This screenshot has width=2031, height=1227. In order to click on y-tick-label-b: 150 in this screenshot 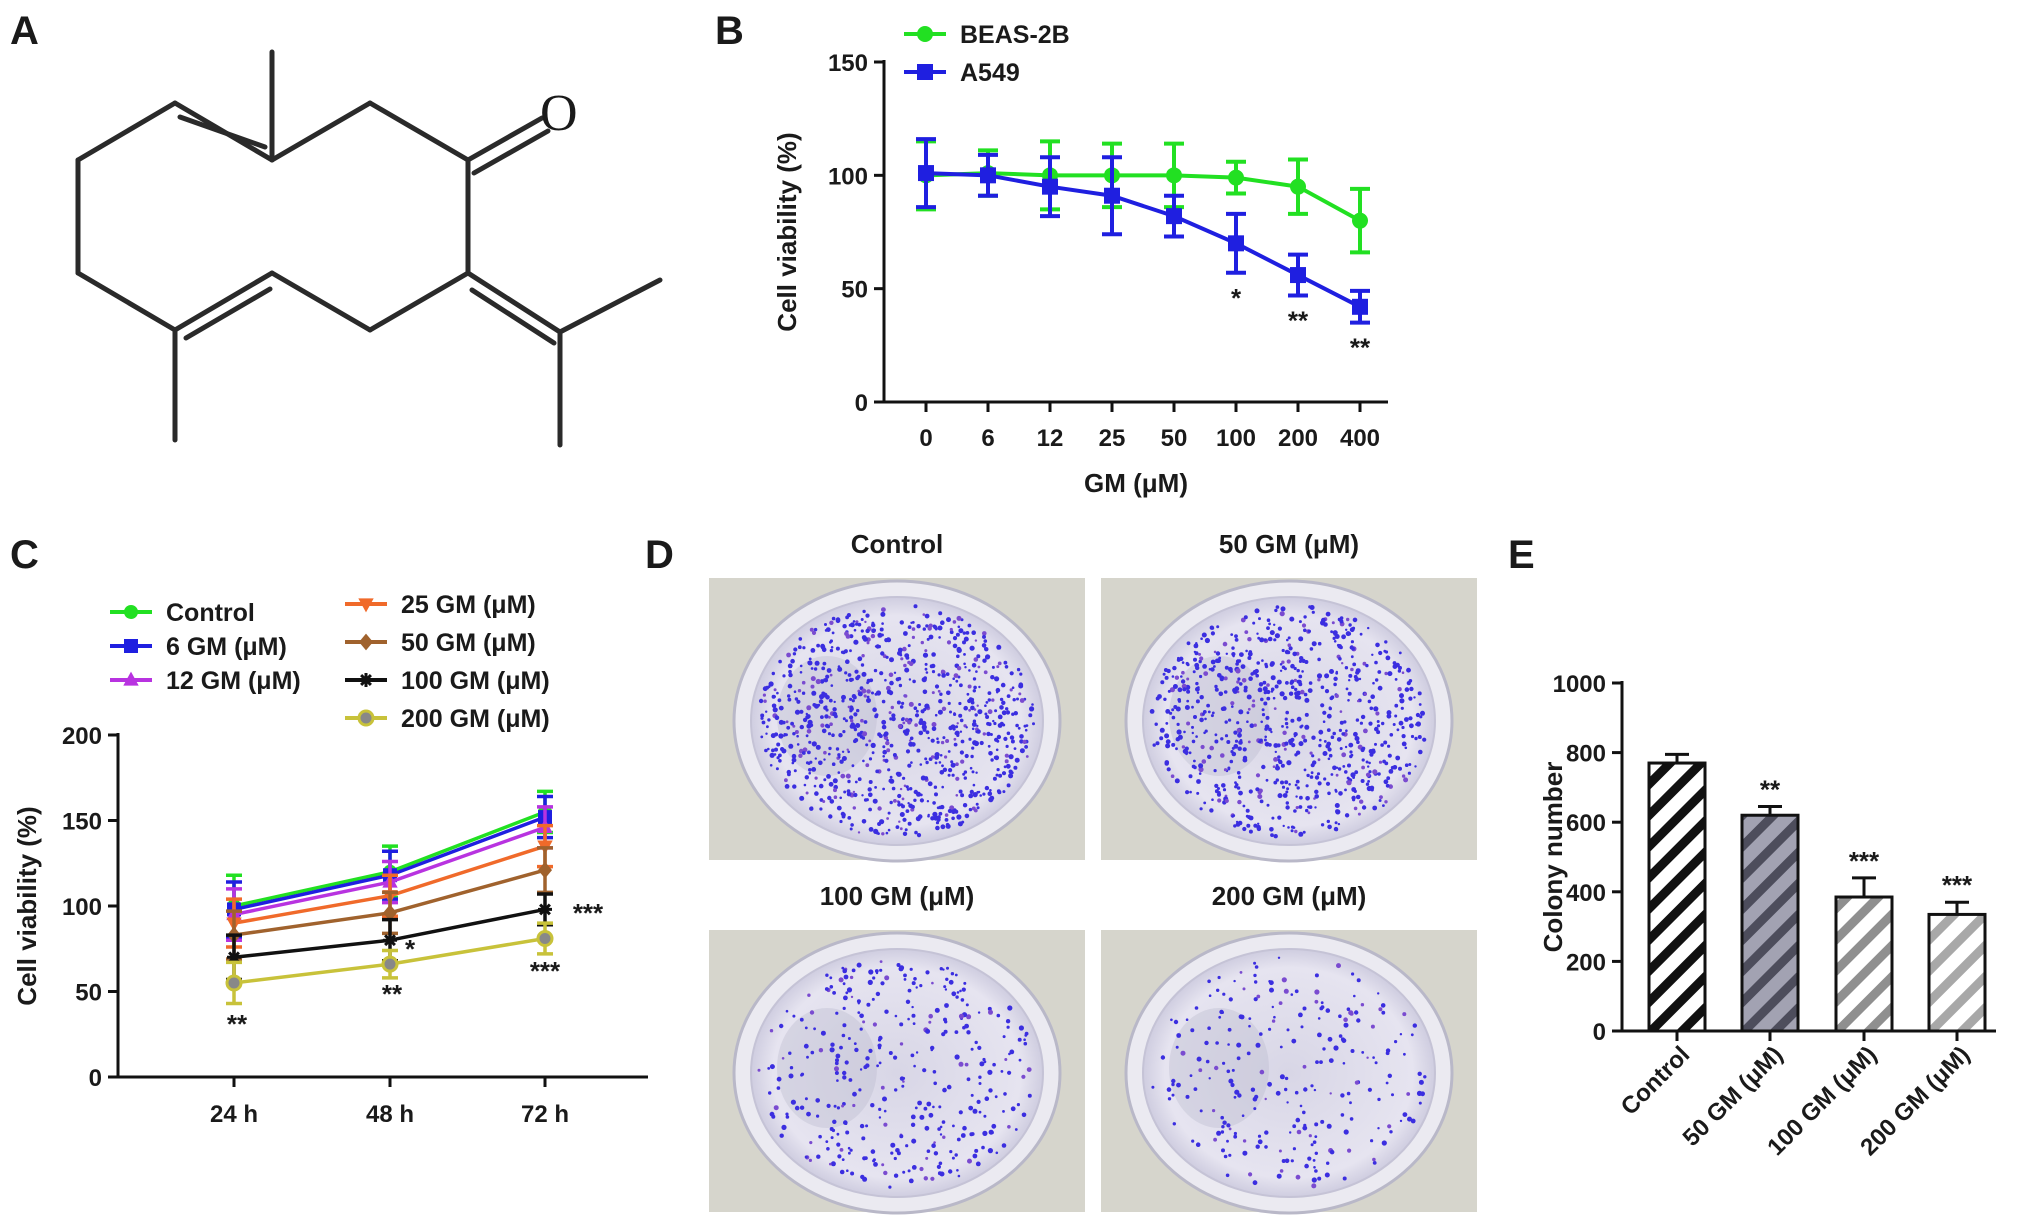, I will do `click(848, 63)`.